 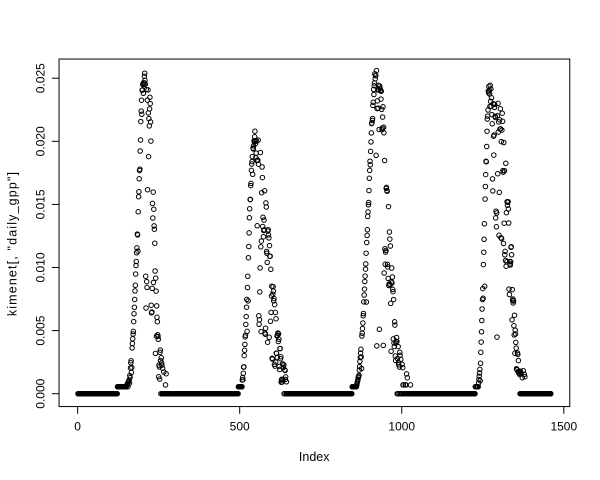 What do you see at coordinates (13, 243) in the screenshot?
I see `svg-text: kimenet[, "daily_gpp"]` at bounding box center [13, 243].